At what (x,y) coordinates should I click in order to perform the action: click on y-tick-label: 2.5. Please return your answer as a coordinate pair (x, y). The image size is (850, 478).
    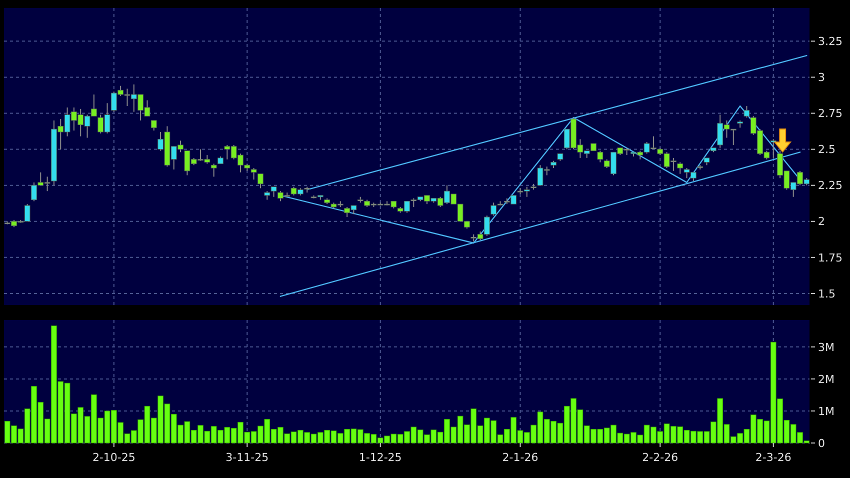
    Looking at the image, I should click on (827, 149).